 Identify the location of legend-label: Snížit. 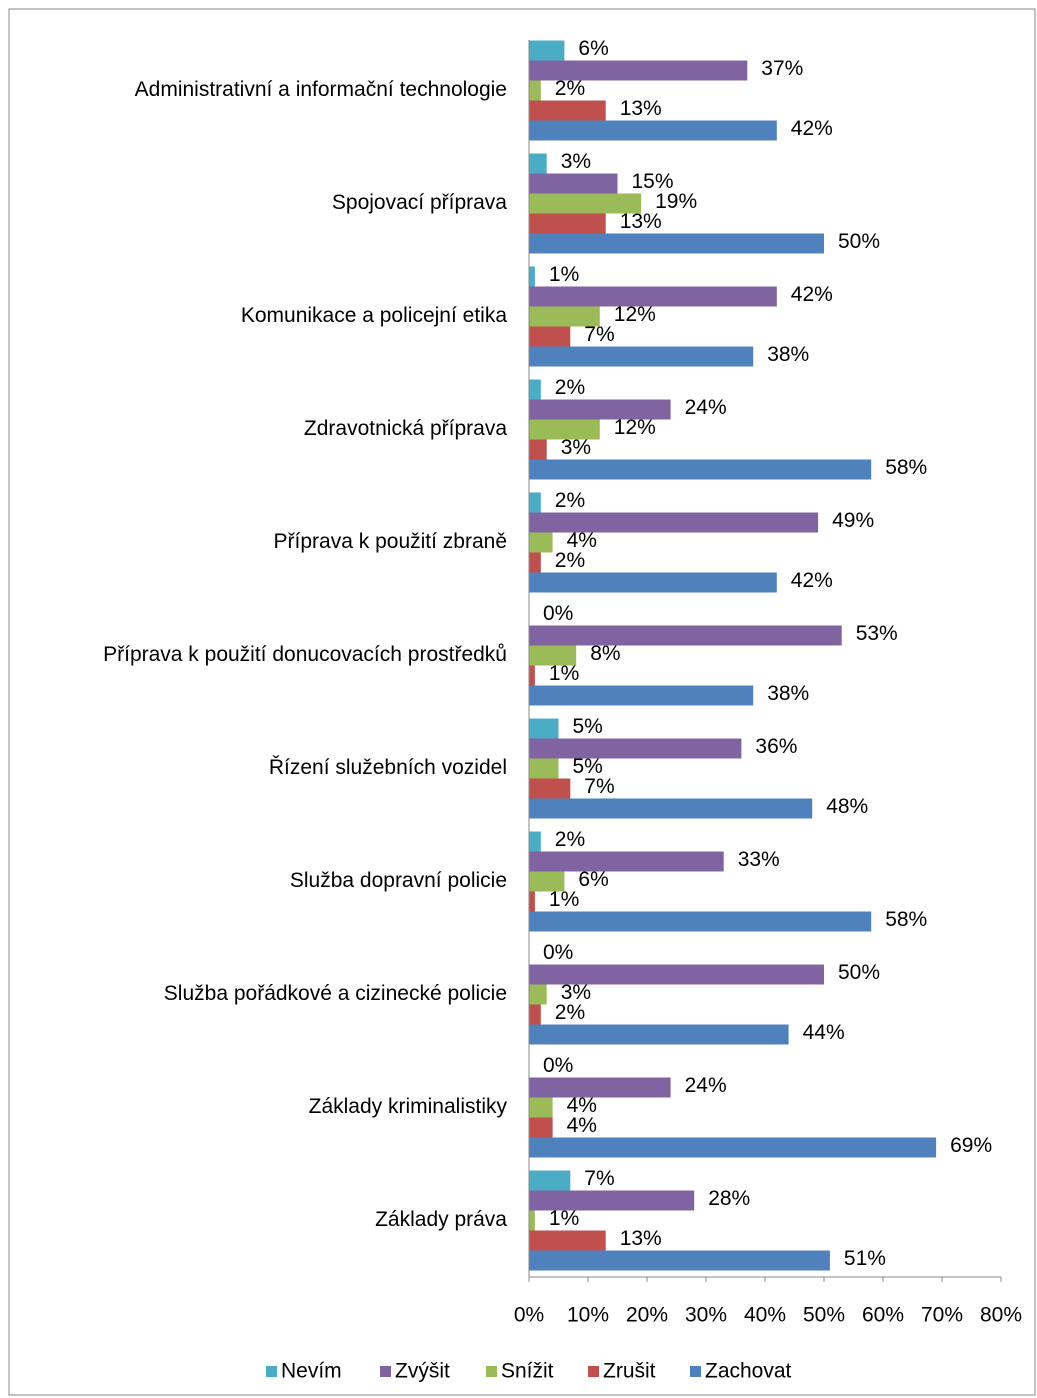
(527, 1371).